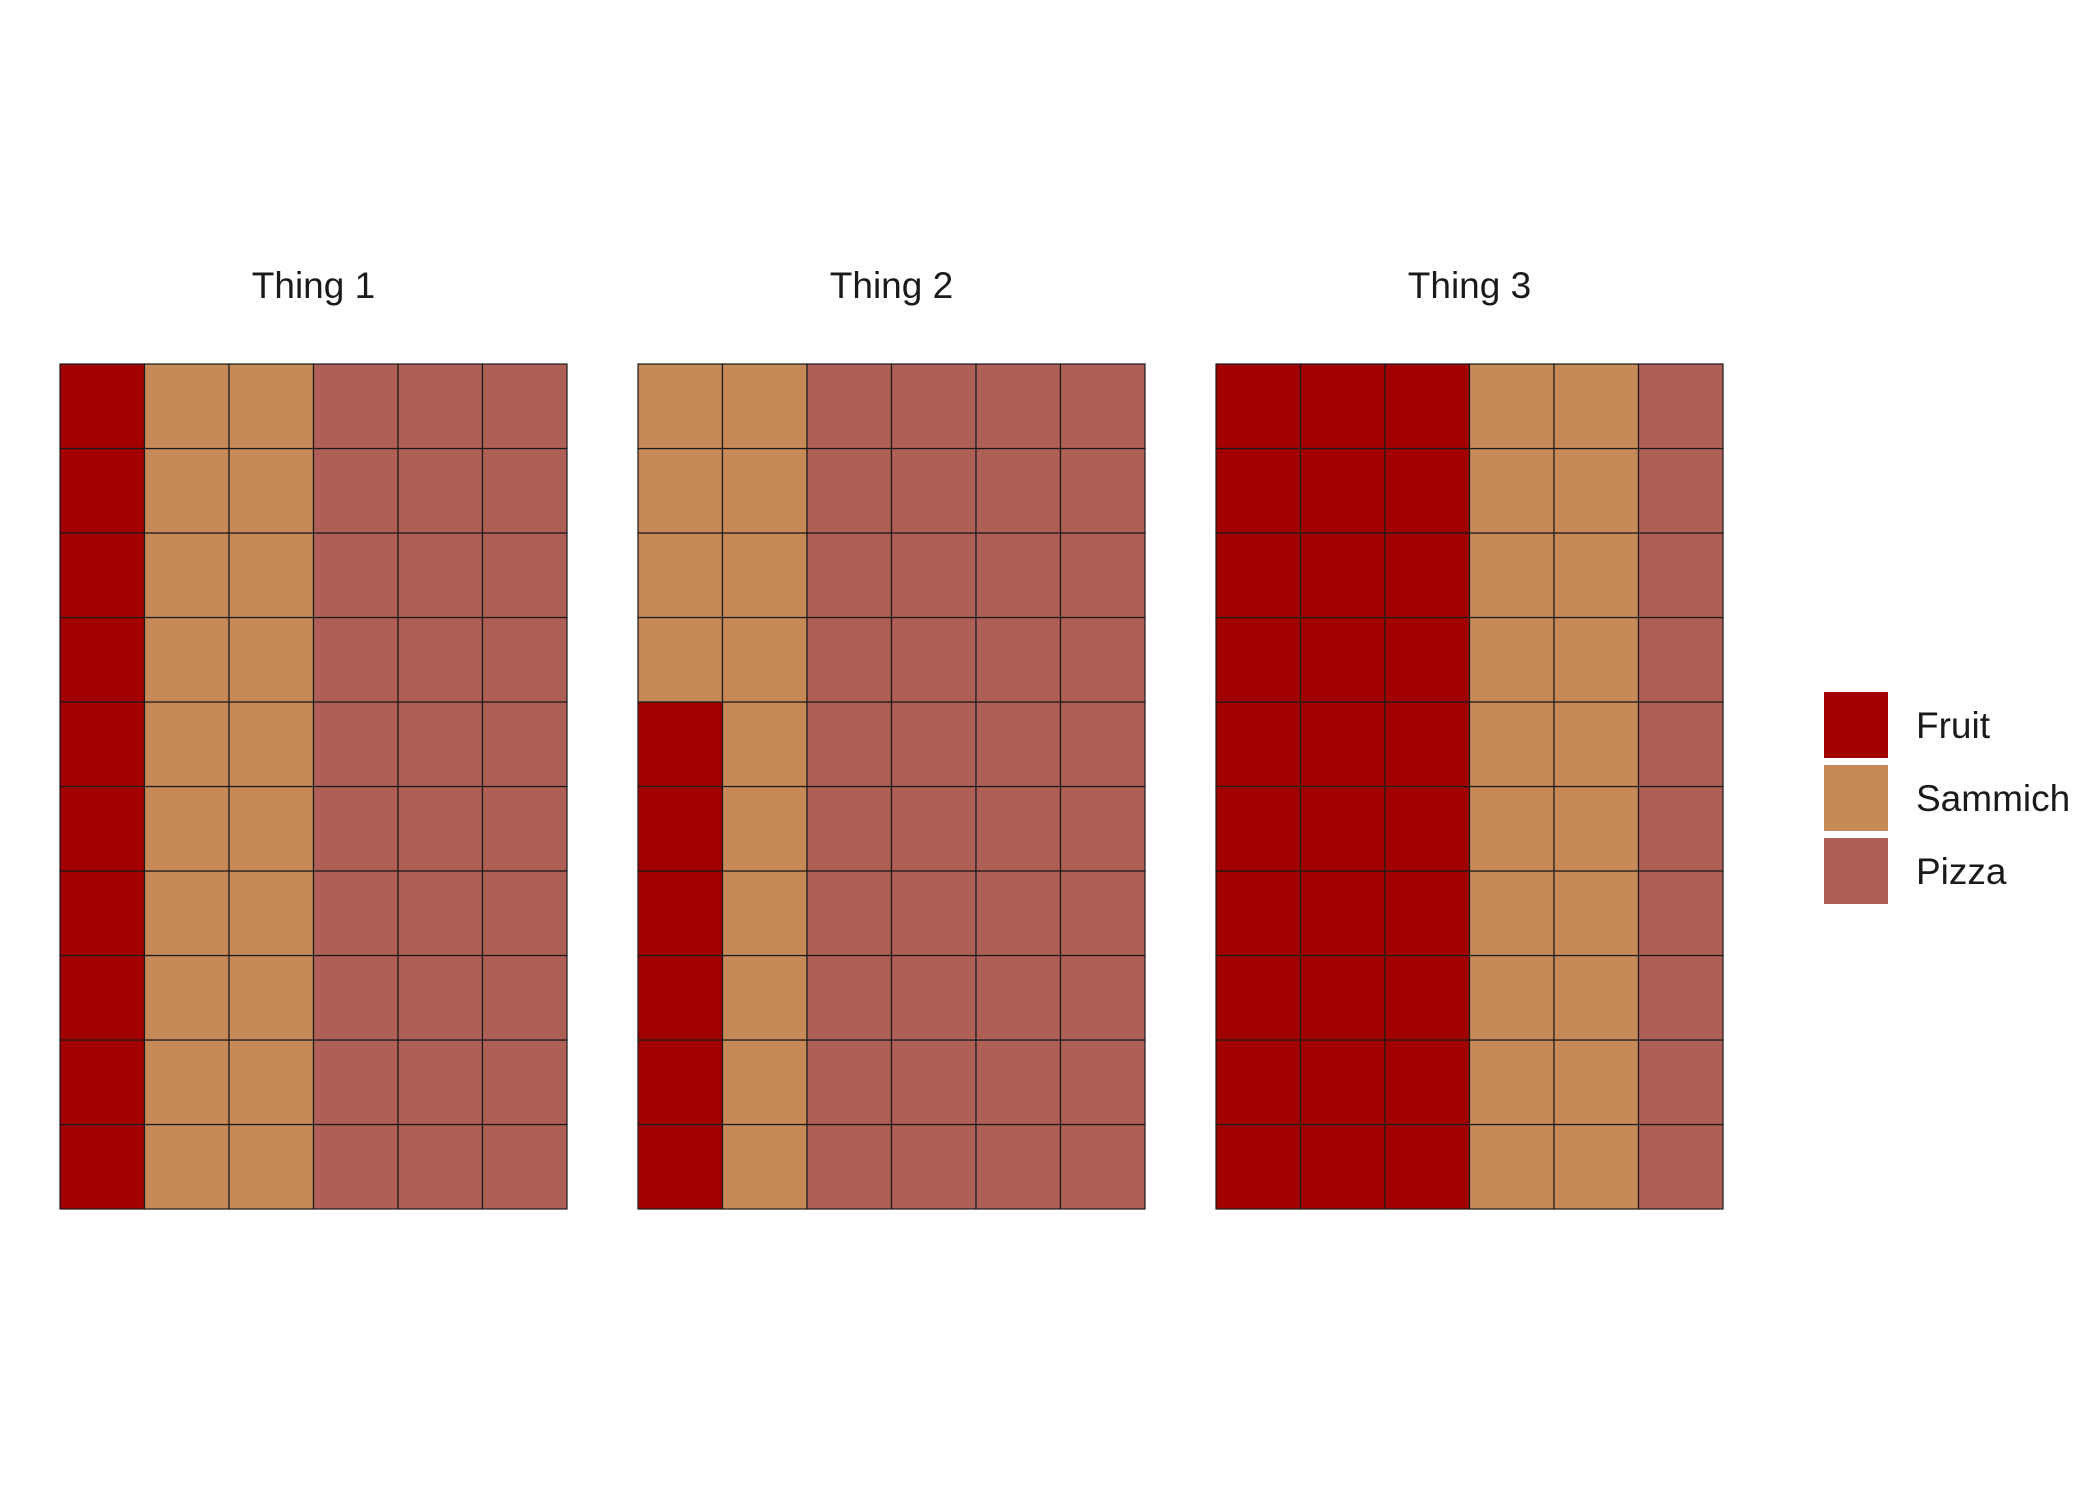  I want to click on legend: Fruit Sammich Pizza, so click(1947, 798).